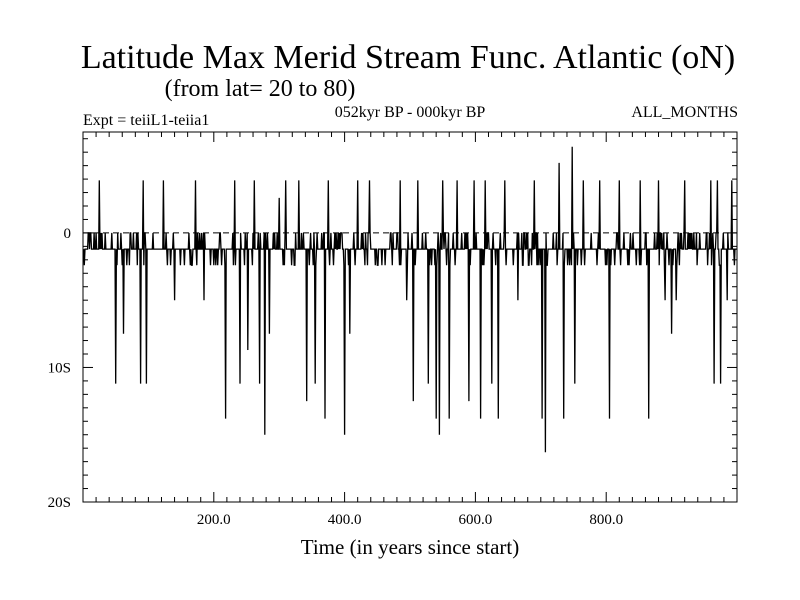 The image size is (800, 600). I want to click on x-tick-label: 800.0, so click(606, 520).